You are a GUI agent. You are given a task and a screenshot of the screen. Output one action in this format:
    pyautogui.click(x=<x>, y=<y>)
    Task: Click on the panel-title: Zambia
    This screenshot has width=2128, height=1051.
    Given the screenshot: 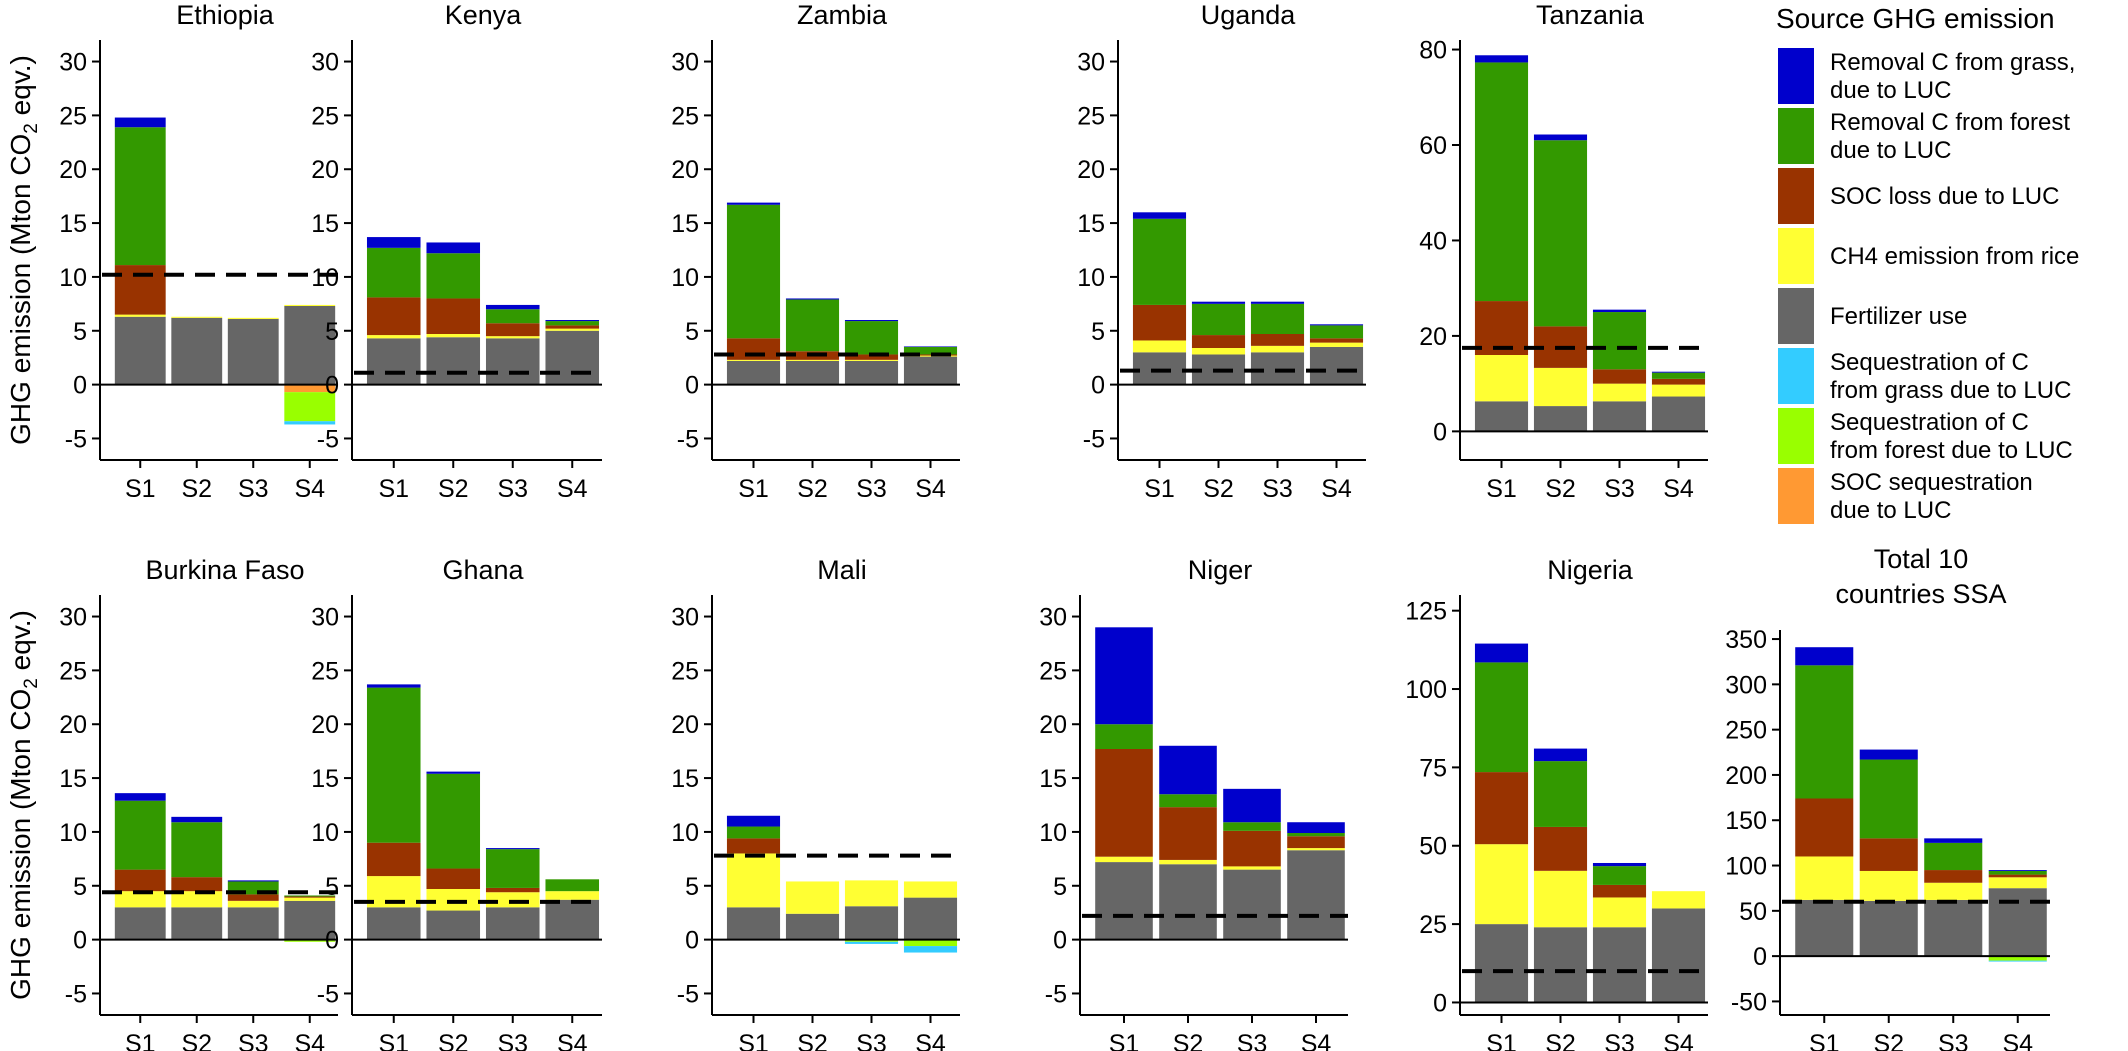 What is the action you would take?
    pyautogui.click(x=842, y=15)
    